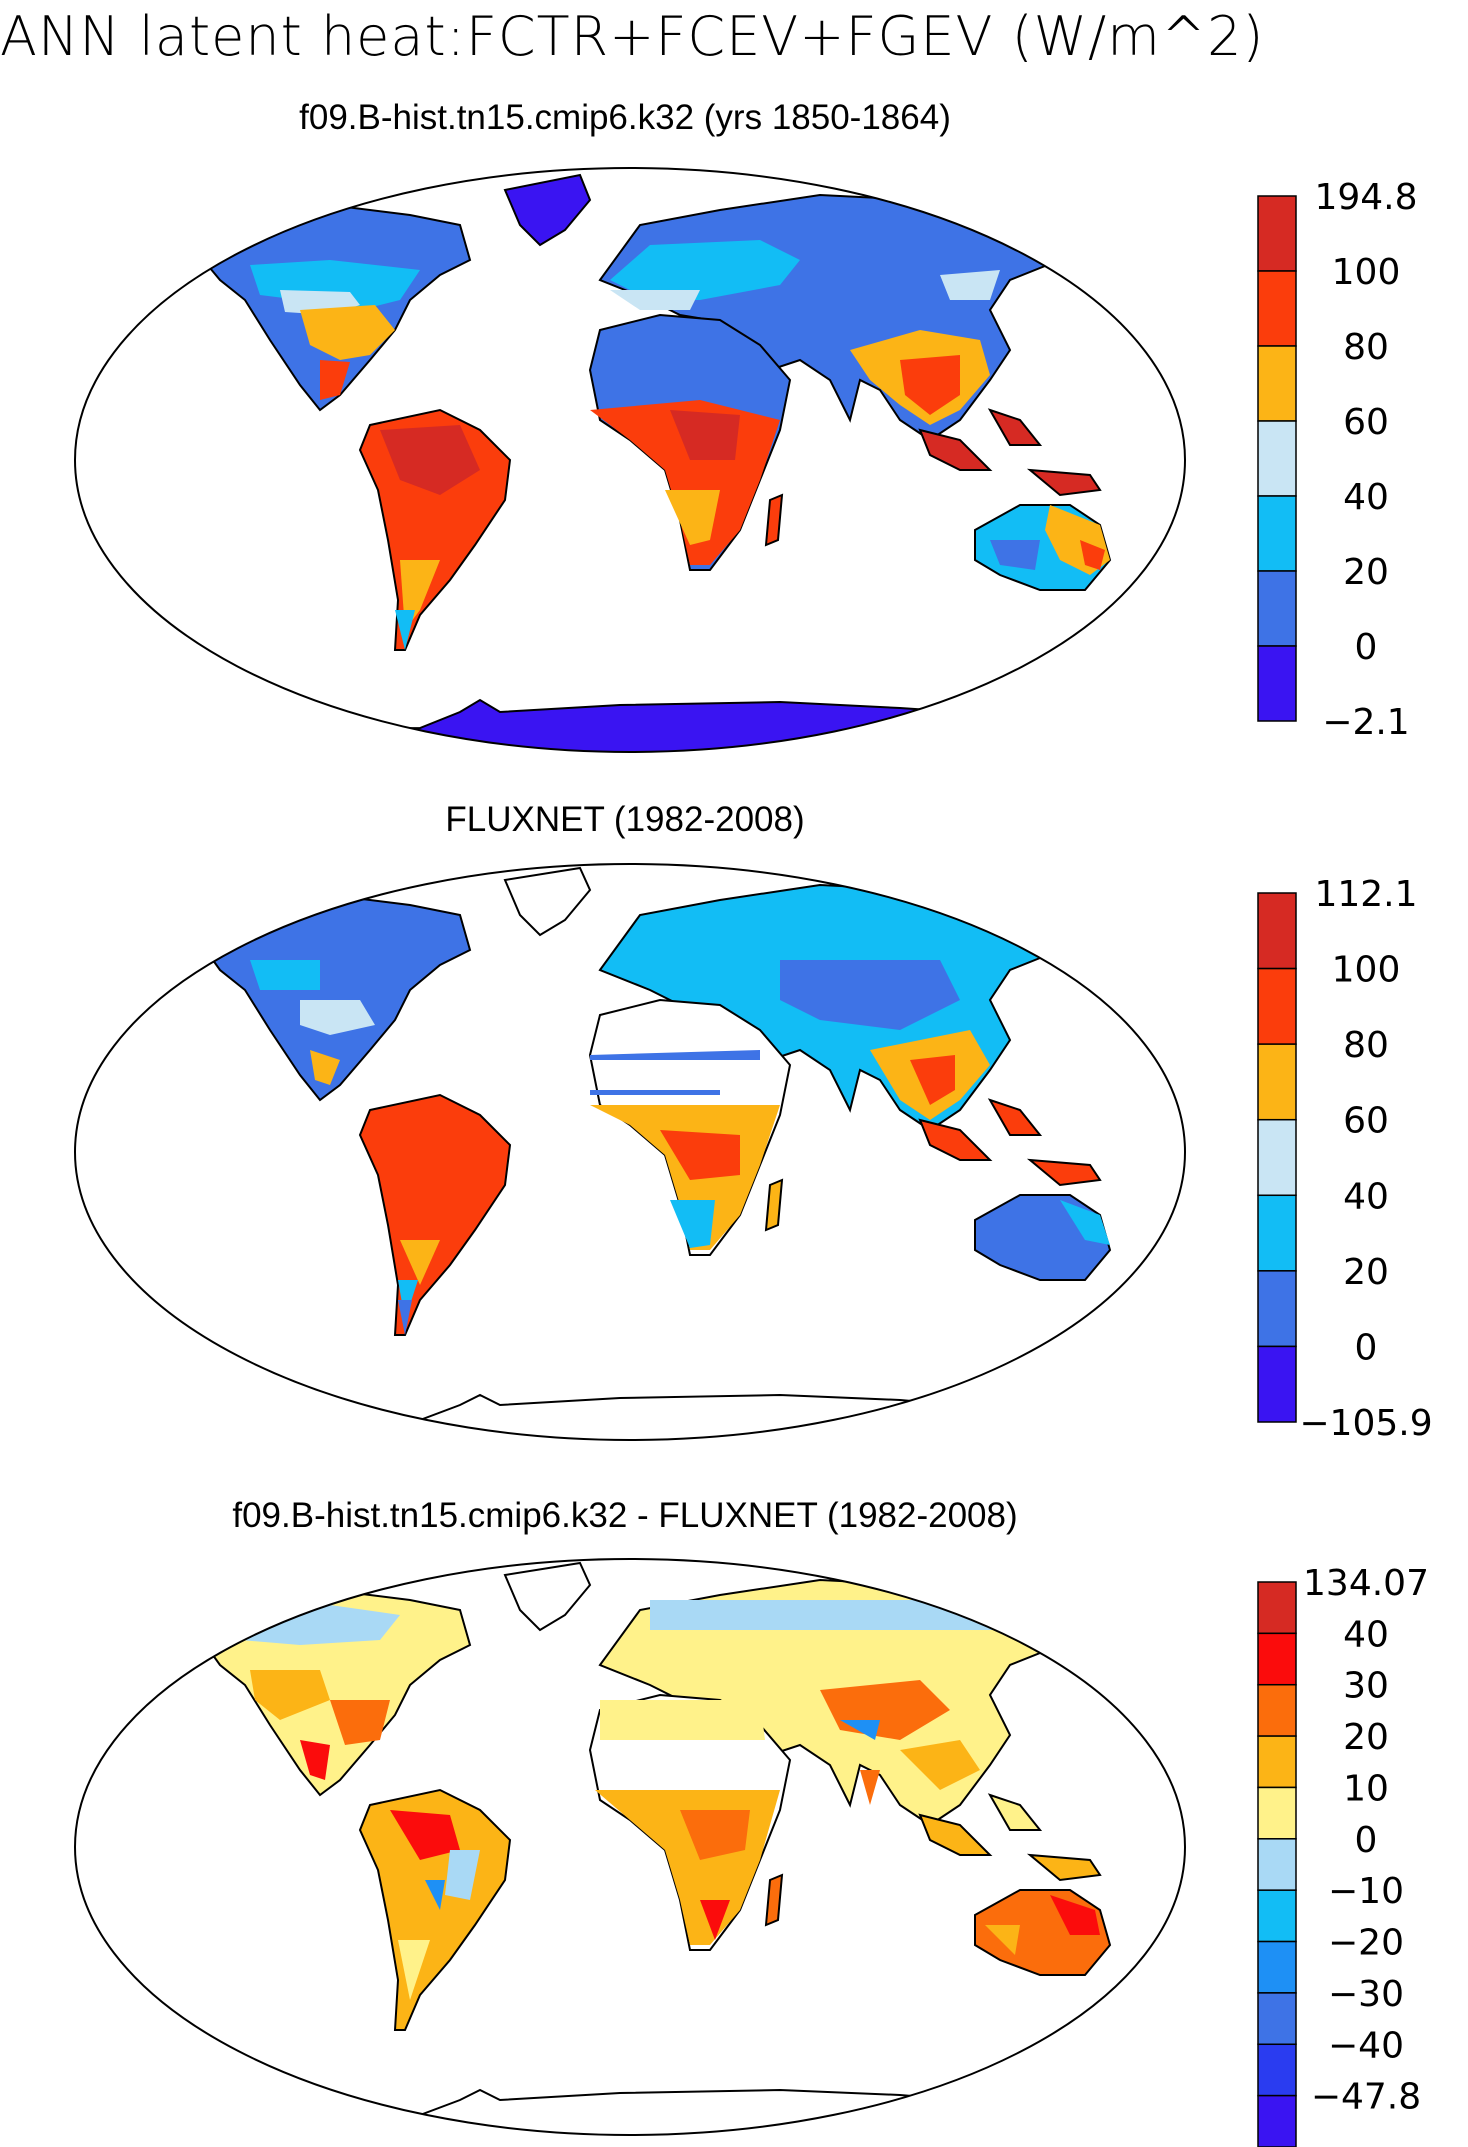  What do you see at coordinates (1343, 1855) in the screenshot?
I see `colorbar-diff: 134.07 40 30 20 10 0 −10 −20 −30 −40 −47.8` at bounding box center [1343, 1855].